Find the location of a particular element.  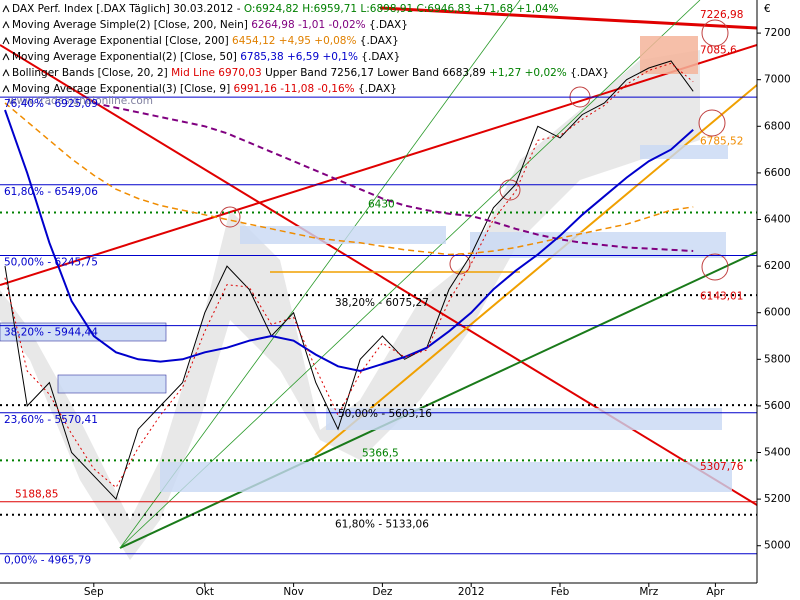

level-label: 38,20% - 5944,44 is located at coordinates (51, 333).